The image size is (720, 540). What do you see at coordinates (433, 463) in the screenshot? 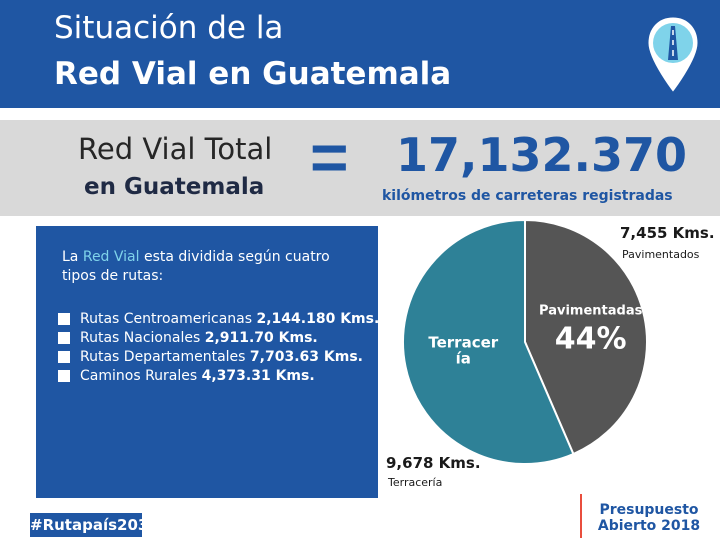
I see `dirt-annotation-value: 9,678 Kms.` at bounding box center [433, 463].